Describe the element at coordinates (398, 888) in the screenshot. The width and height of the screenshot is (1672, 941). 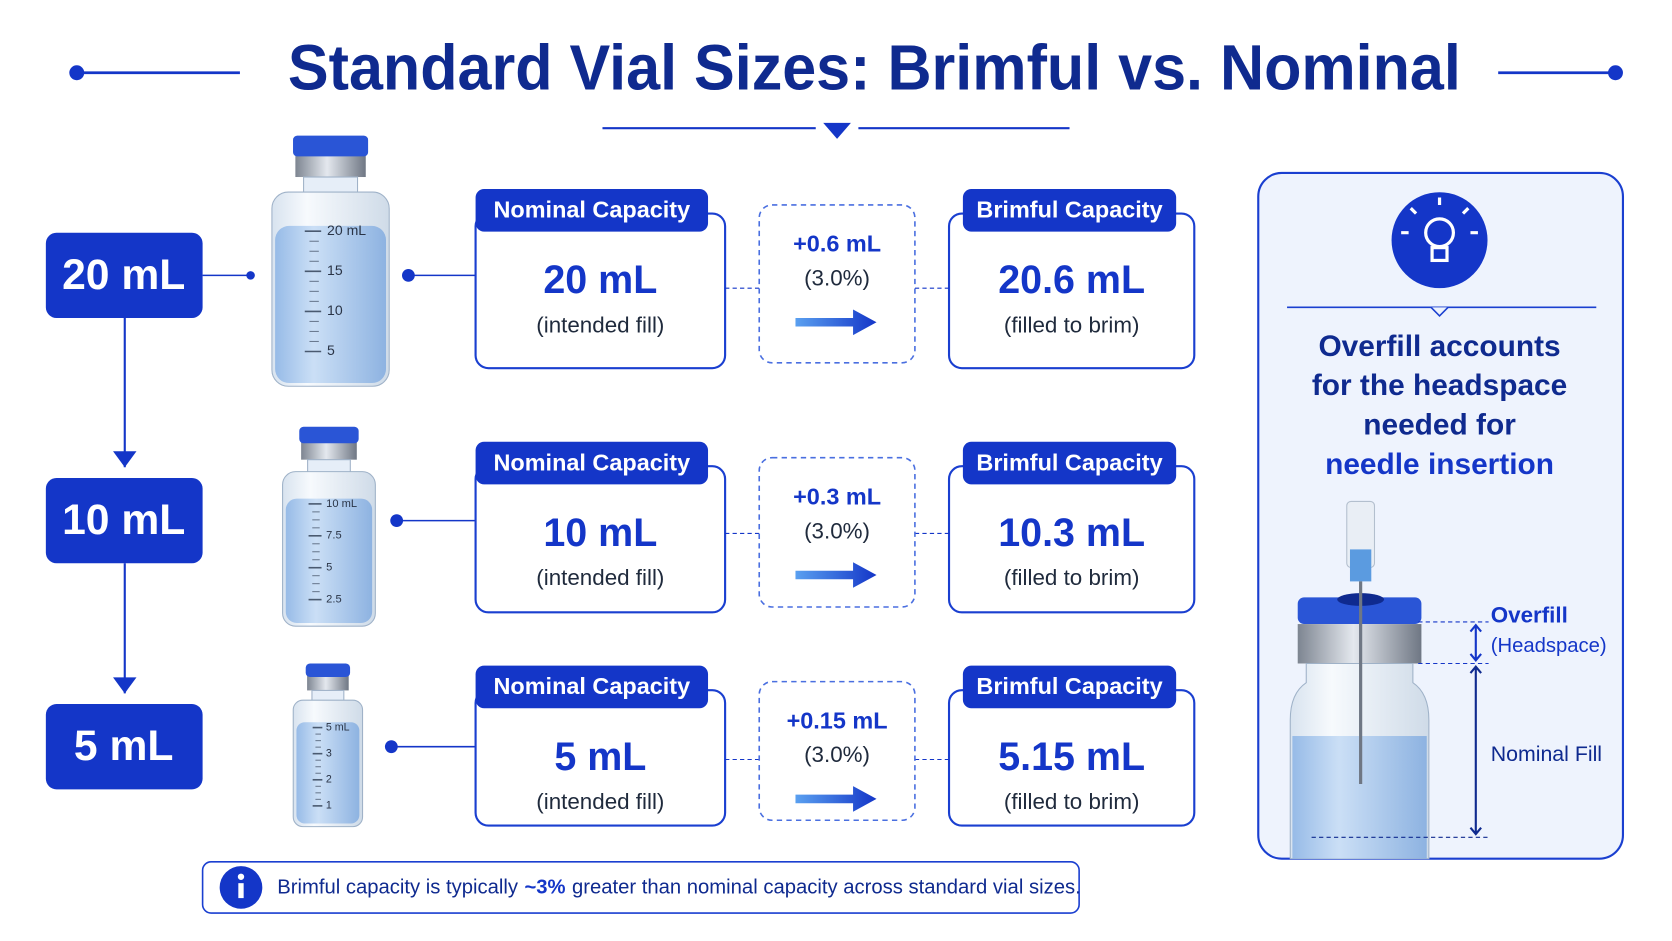
I see `footer-text: Brimful capacity is typically` at that location.